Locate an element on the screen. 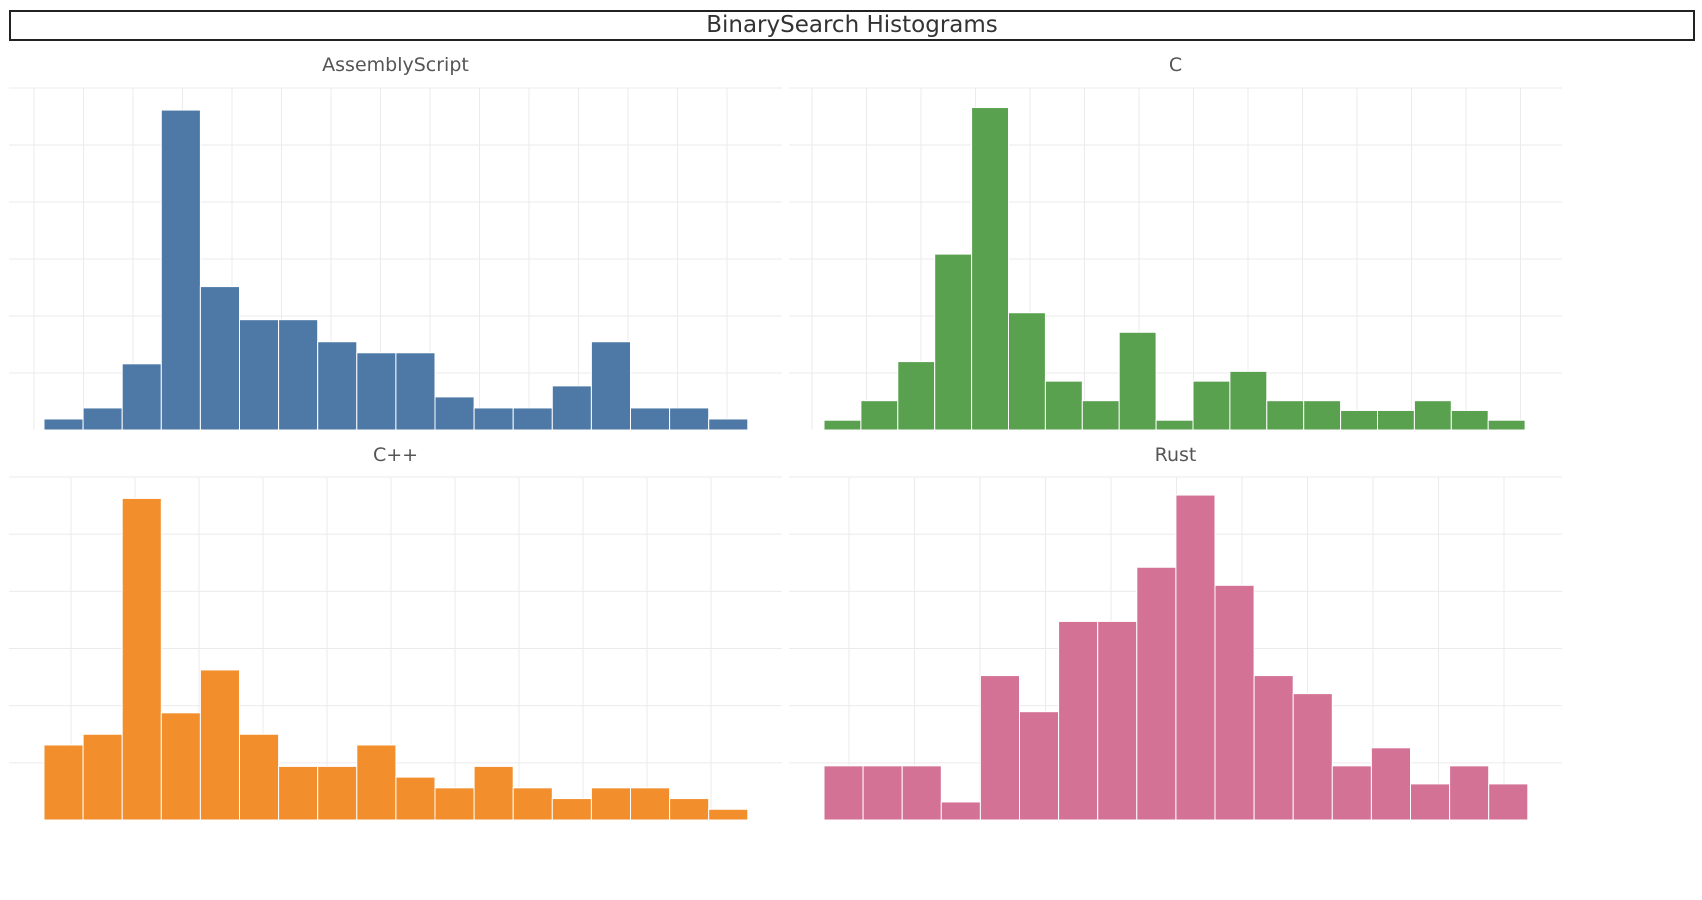 This screenshot has width=1702, height=900. chart-title: BinarySearch Histograms is located at coordinates (852, 25).